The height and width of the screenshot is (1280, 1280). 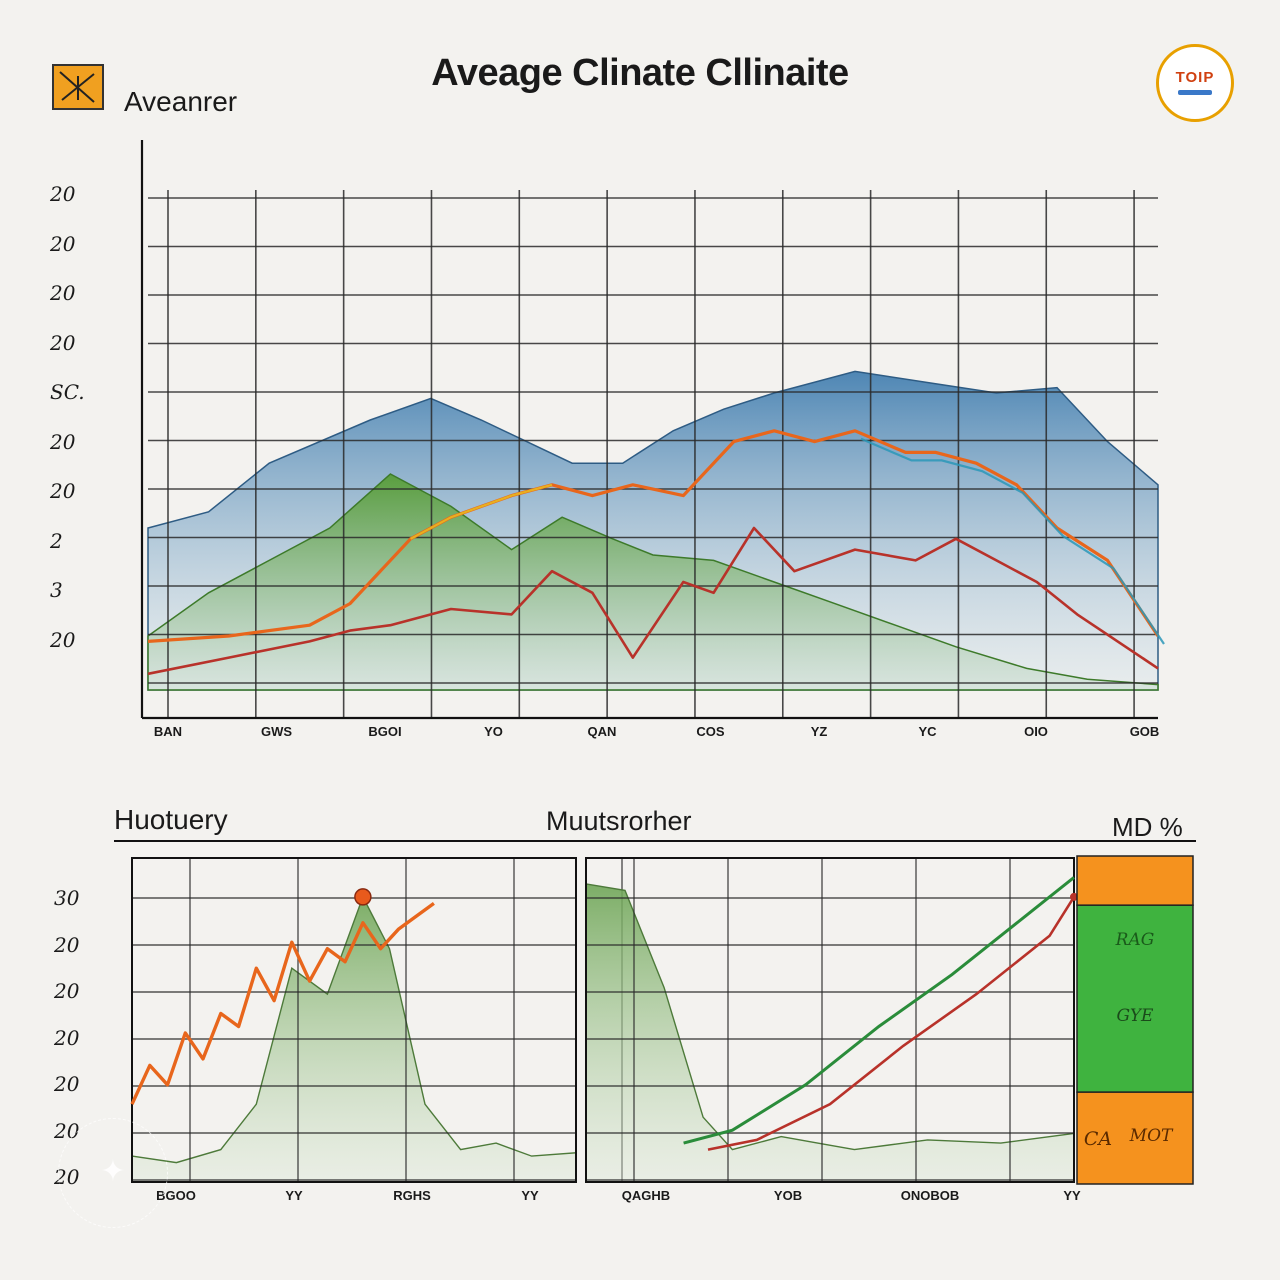 What do you see at coordinates (67, 898) in the screenshot?
I see `y-tick-label: 30` at bounding box center [67, 898].